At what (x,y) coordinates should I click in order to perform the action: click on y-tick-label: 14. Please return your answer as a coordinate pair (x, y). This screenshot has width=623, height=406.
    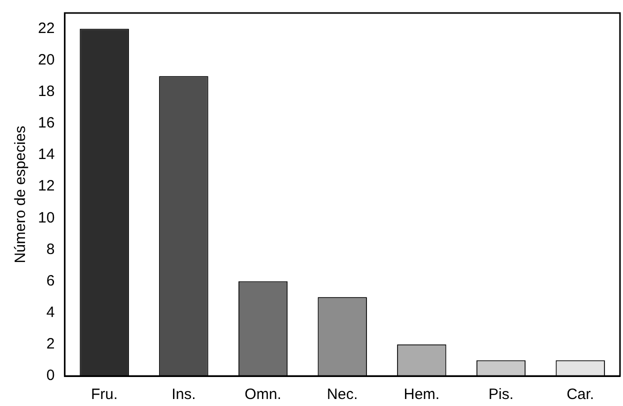
    Looking at the image, I should click on (46, 155).